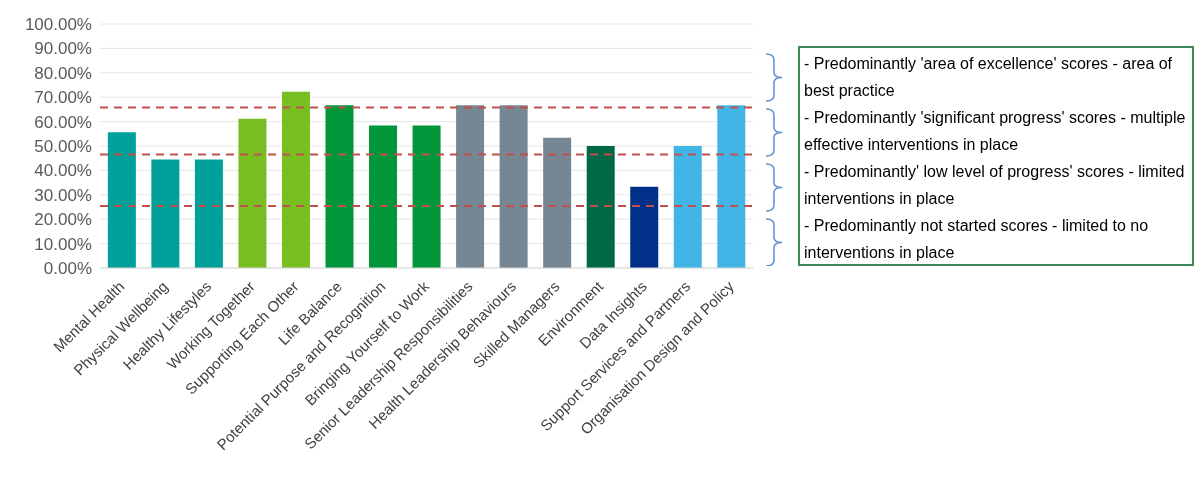  I want to click on y-tick-label: 0.00%, so click(67, 269).